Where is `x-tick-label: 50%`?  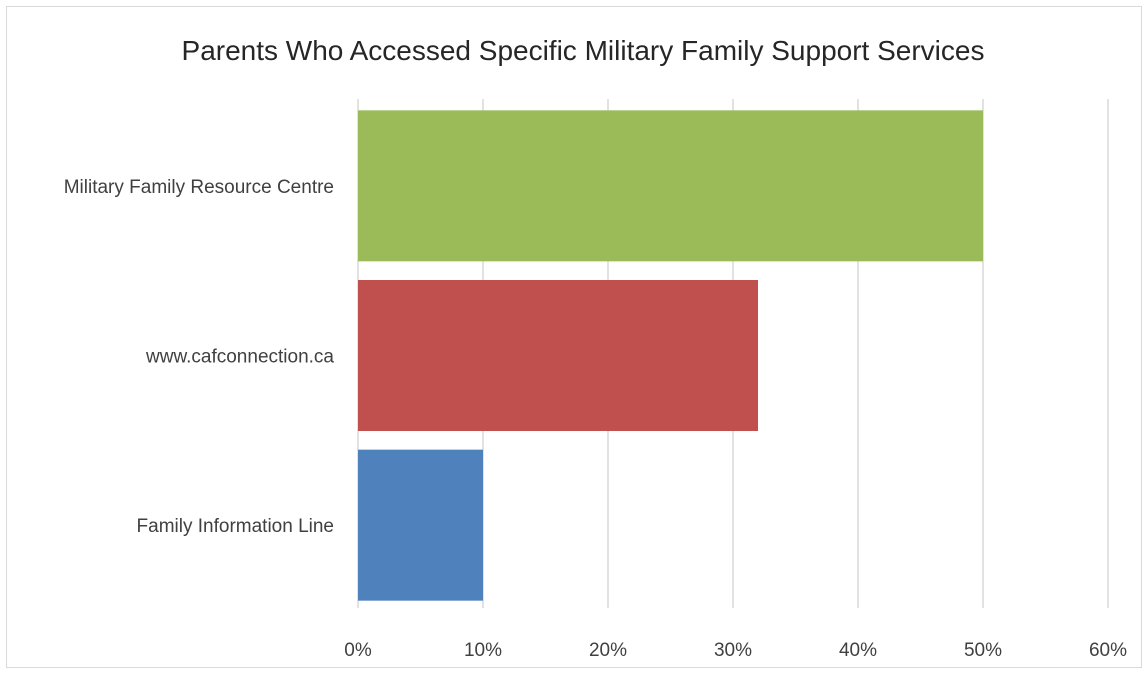
x-tick-label: 50% is located at coordinates (983, 650).